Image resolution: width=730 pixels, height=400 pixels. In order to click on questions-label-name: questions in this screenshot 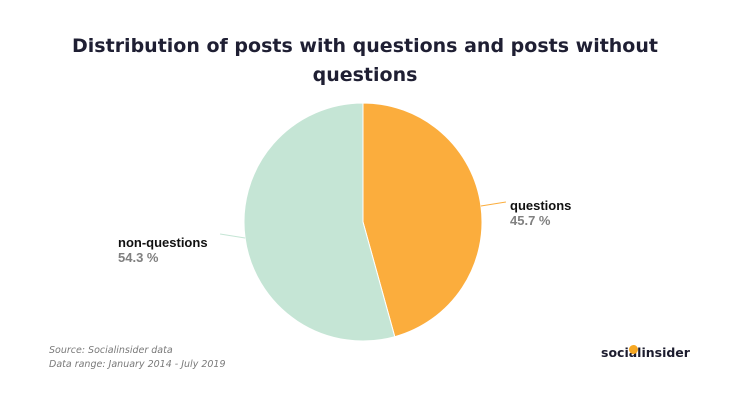, I will do `click(541, 205)`.